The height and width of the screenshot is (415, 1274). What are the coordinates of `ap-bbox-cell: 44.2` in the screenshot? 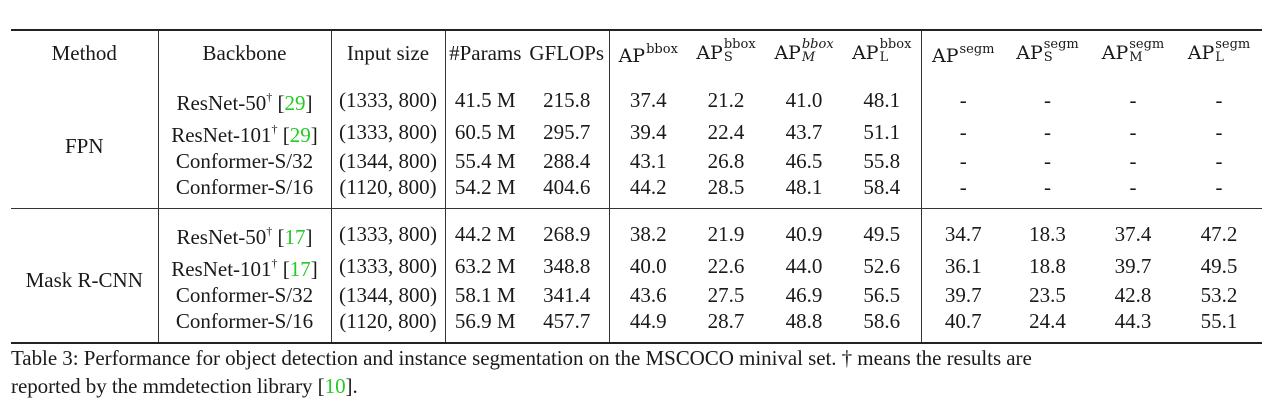 It's located at (647, 191).